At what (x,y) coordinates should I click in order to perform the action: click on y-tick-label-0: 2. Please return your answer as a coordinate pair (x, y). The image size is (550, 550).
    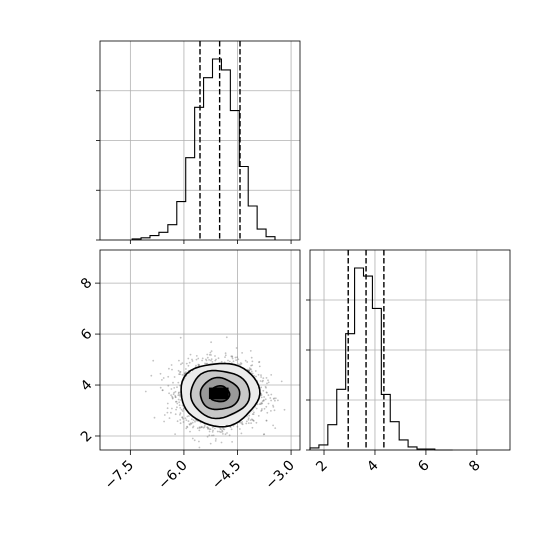
    Looking at the image, I should click on (87, 437).